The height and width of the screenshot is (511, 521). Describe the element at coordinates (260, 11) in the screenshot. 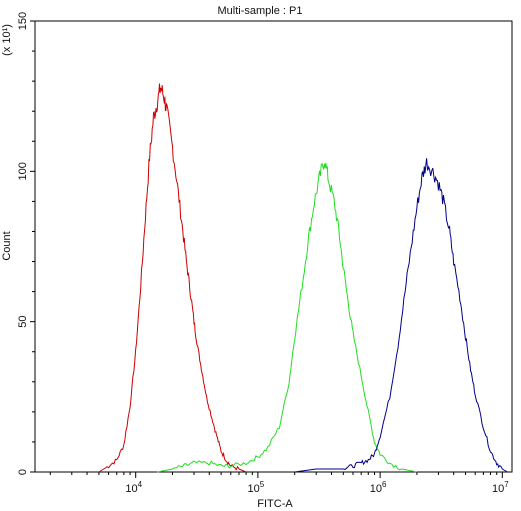

I see `chart-title: Multi-sample : P1` at that location.